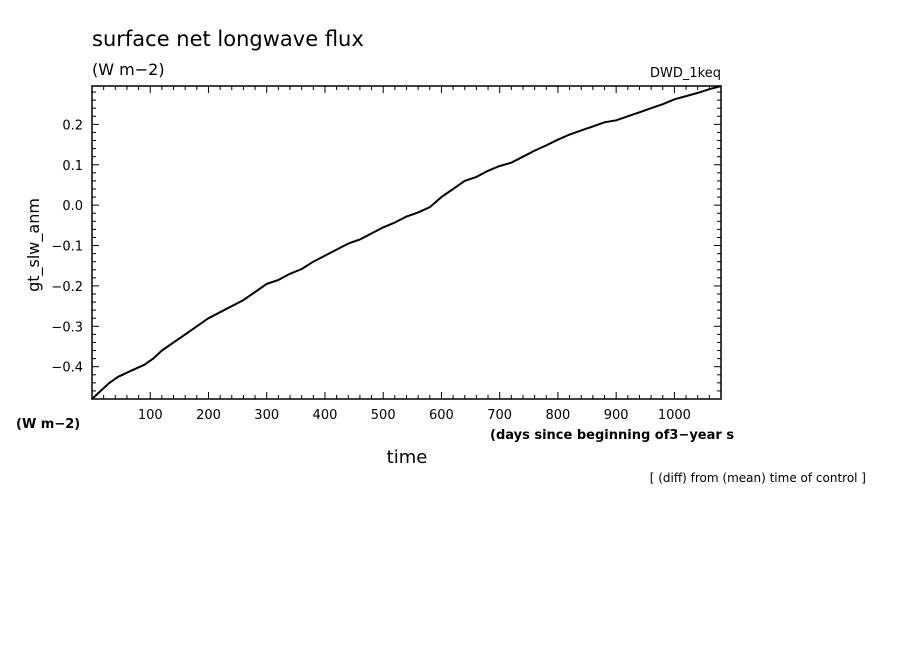 The width and height of the screenshot is (904, 654). I want to click on y-tick-label: −0.2, so click(67, 287).